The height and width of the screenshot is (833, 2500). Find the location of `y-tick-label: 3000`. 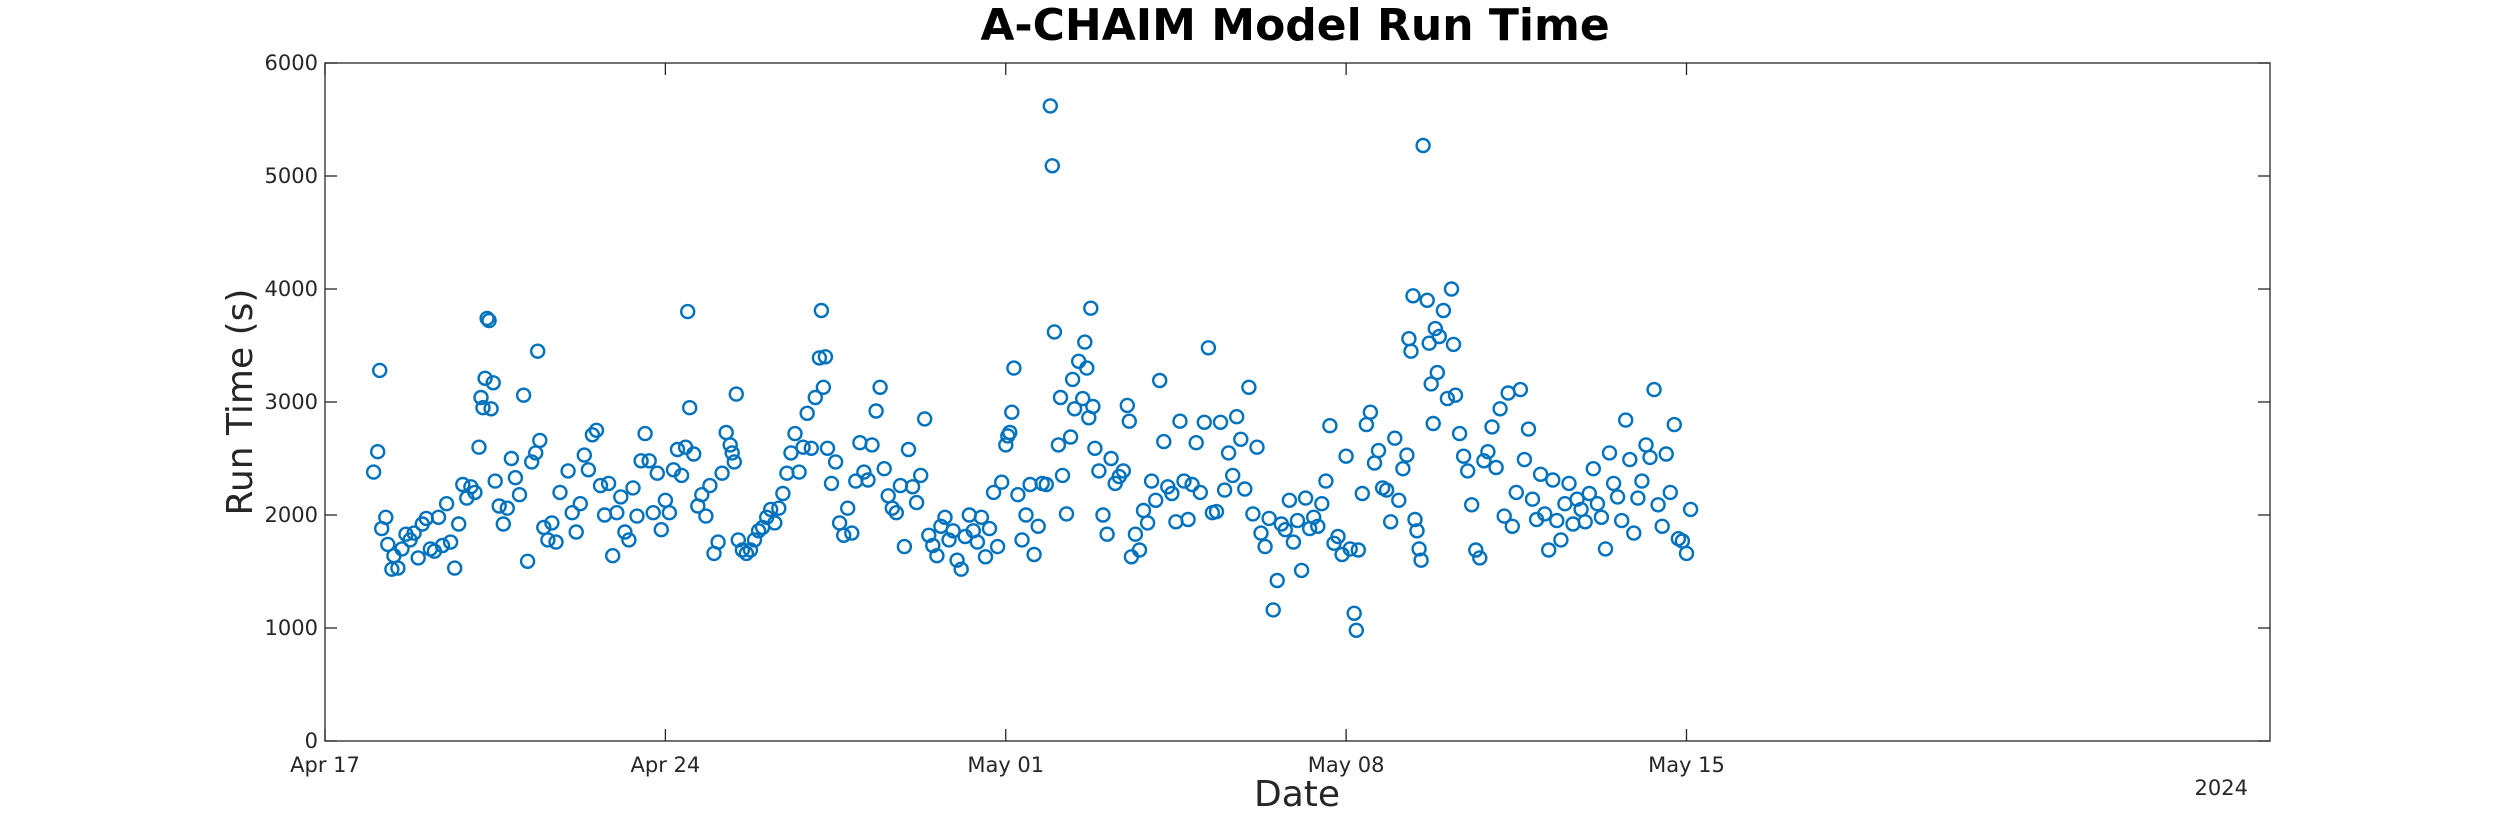

y-tick-label: 3000 is located at coordinates (291, 402).